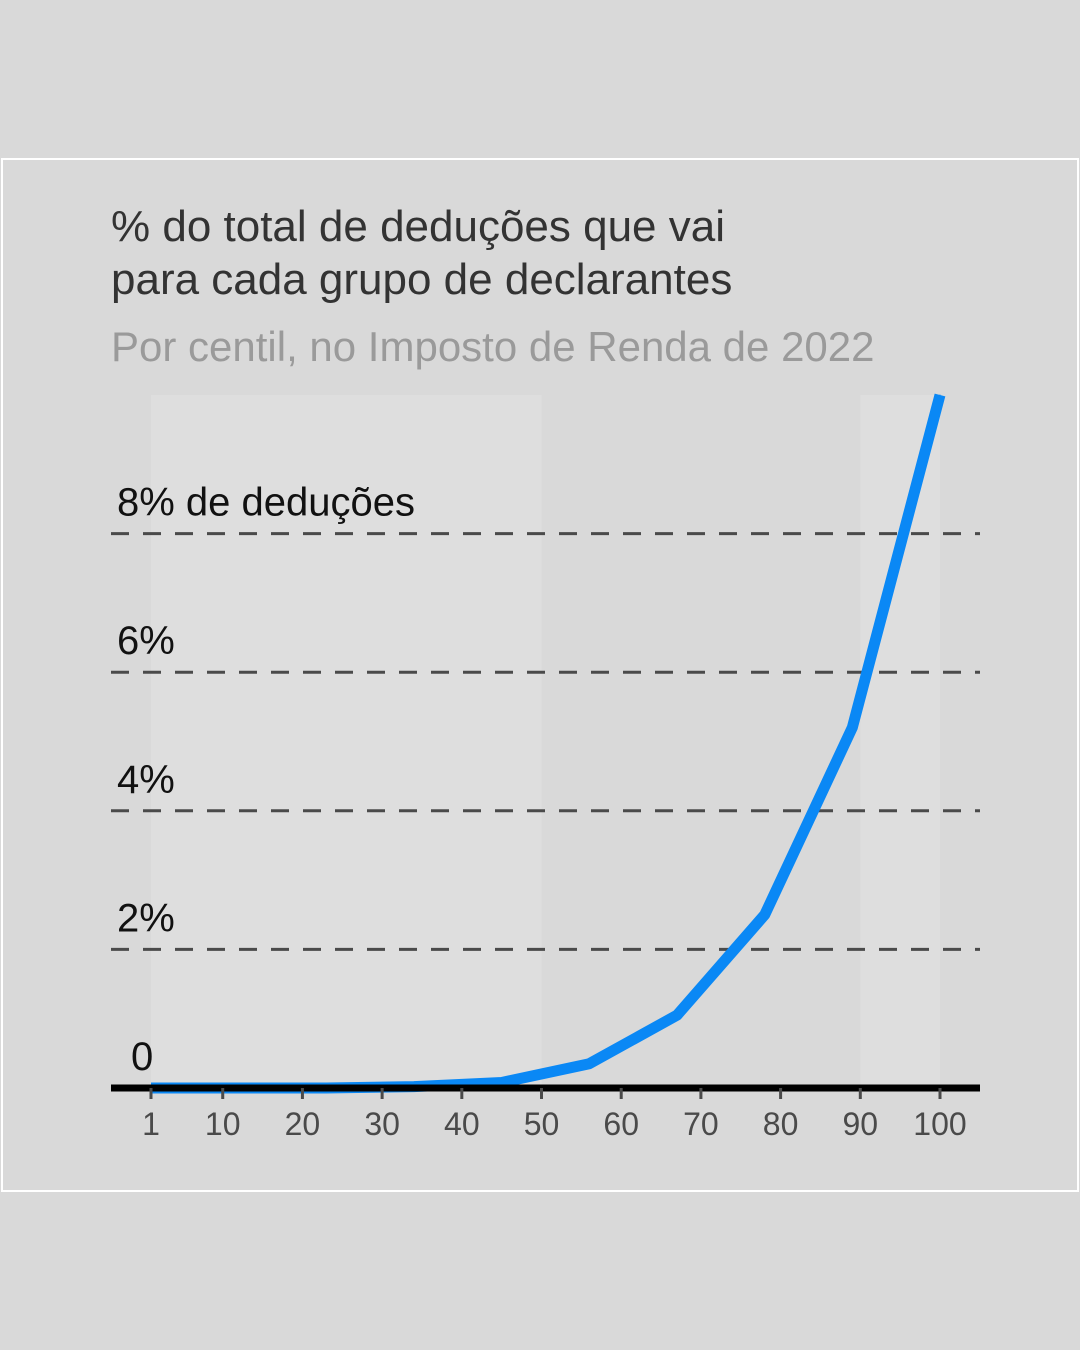 The image size is (1080, 1350). I want to click on y-tick-label-0: 0, so click(142, 1057).